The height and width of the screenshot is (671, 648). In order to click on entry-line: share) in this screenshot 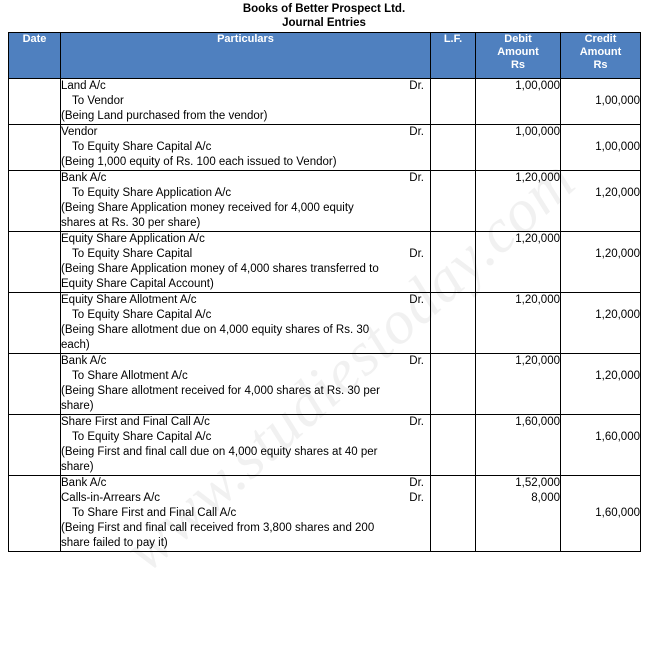, I will do `click(77, 467)`.